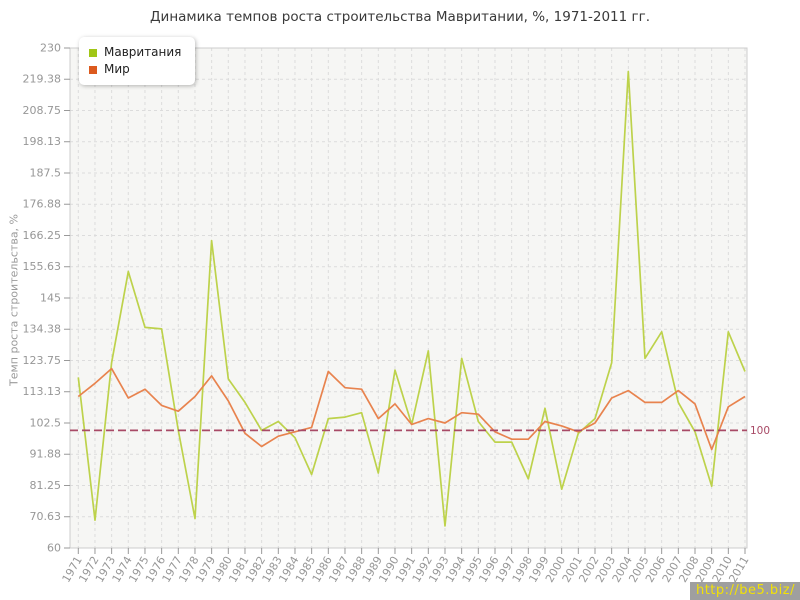 Image resolution: width=800 pixels, height=600 pixels. Describe the element at coordinates (42, 110) in the screenshot. I see `y-tick-label: 208.75` at that location.